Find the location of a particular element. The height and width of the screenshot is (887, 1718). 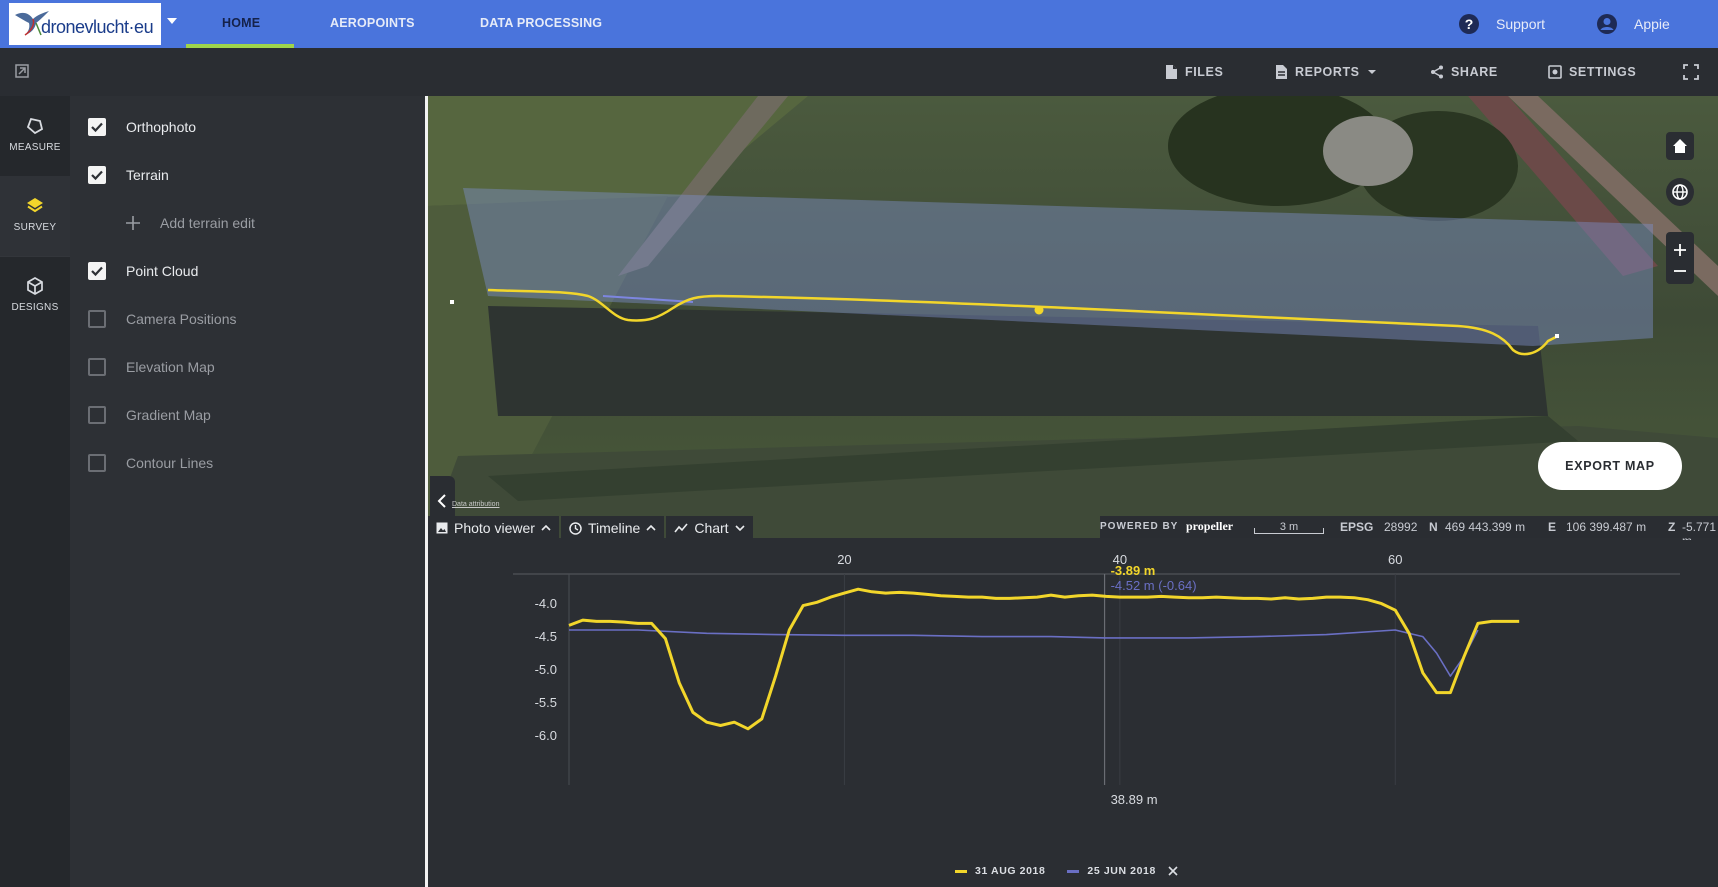

image-icon is located at coordinates (442, 528).